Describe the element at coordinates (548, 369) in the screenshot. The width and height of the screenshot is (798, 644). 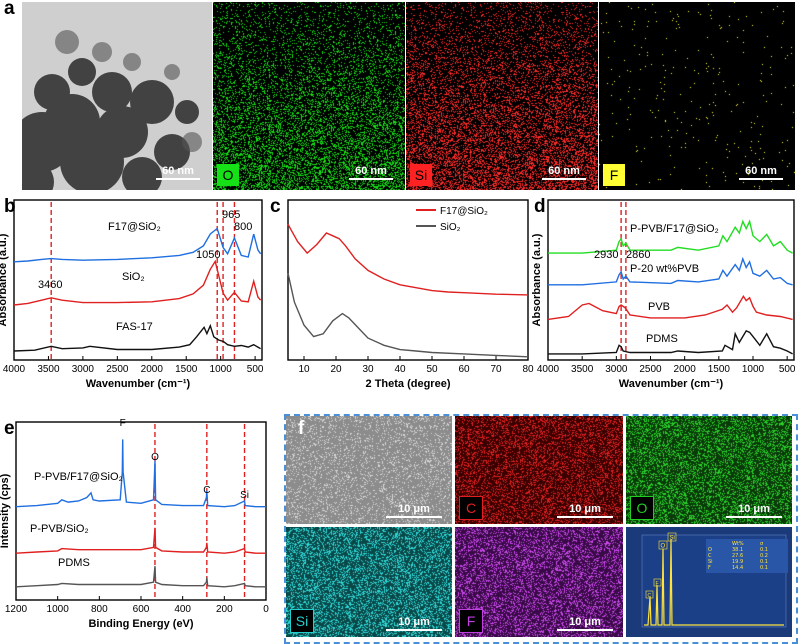
I see `x-tick-label: 4000` at that location.